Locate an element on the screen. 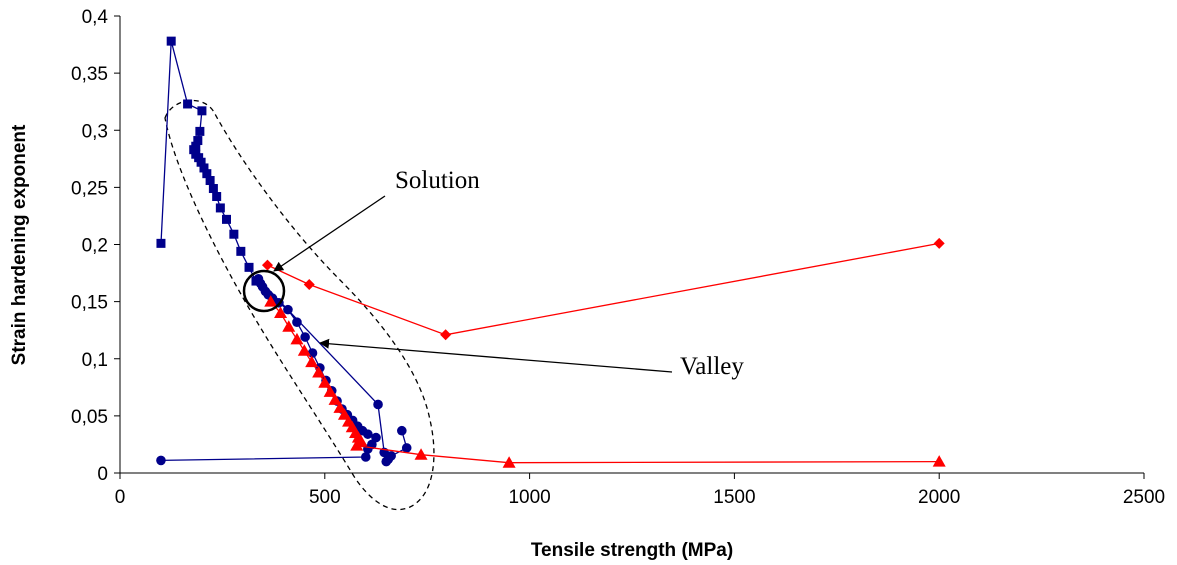 This screenshot has height=565, width=1177. y-tick-label: 0,35 is located at coordinates (89, 74).